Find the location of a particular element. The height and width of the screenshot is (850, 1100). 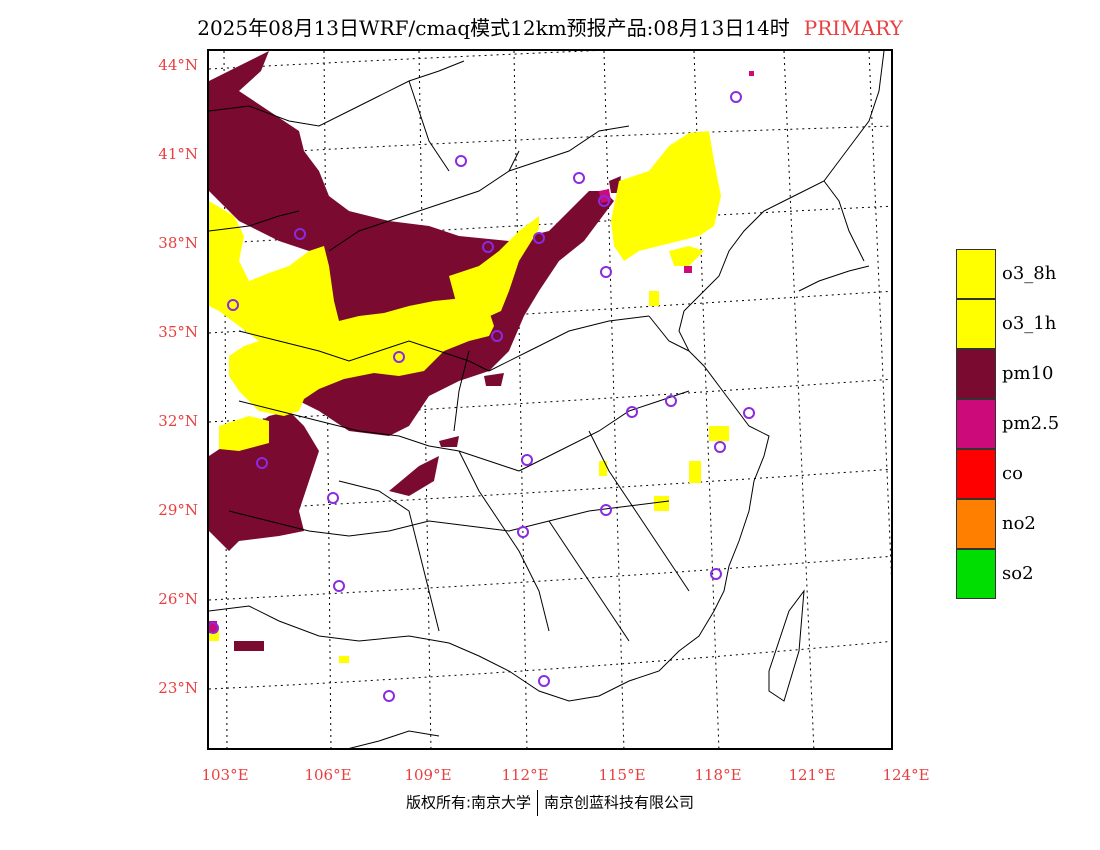

lat-label-44: 44°N is located at coordinates (178, 65).